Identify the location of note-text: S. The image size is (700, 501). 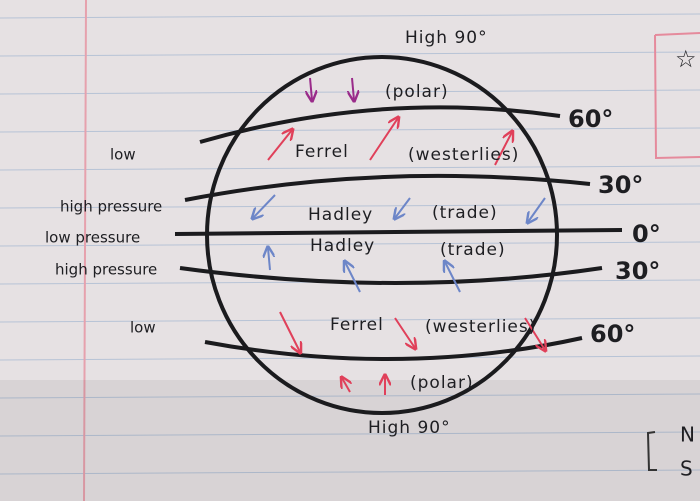
(686, 469).